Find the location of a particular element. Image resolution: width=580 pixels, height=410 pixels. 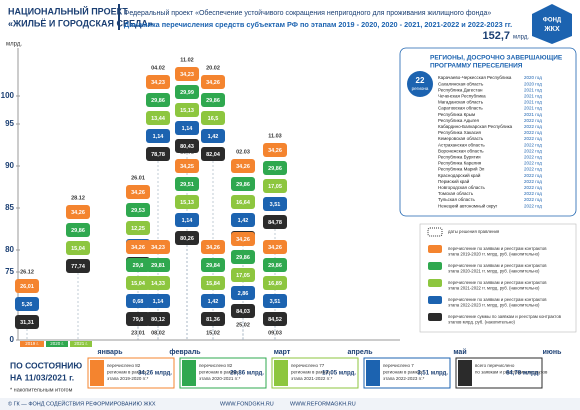

footer-link: WWW.FONDGKH.RU is located at coordinates (247, 404).